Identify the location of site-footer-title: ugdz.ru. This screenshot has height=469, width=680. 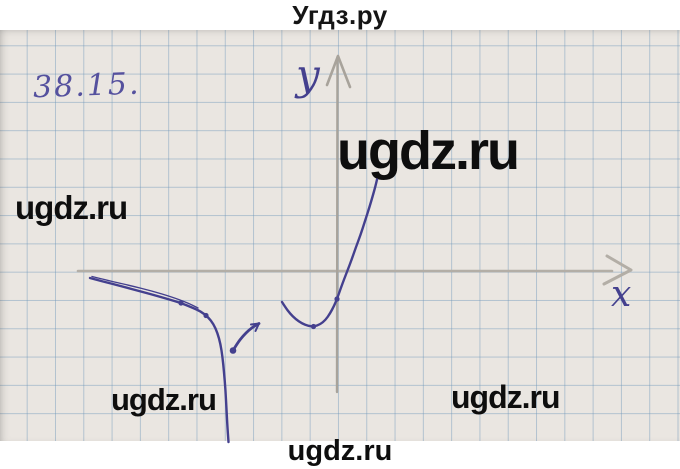
(340, 451).